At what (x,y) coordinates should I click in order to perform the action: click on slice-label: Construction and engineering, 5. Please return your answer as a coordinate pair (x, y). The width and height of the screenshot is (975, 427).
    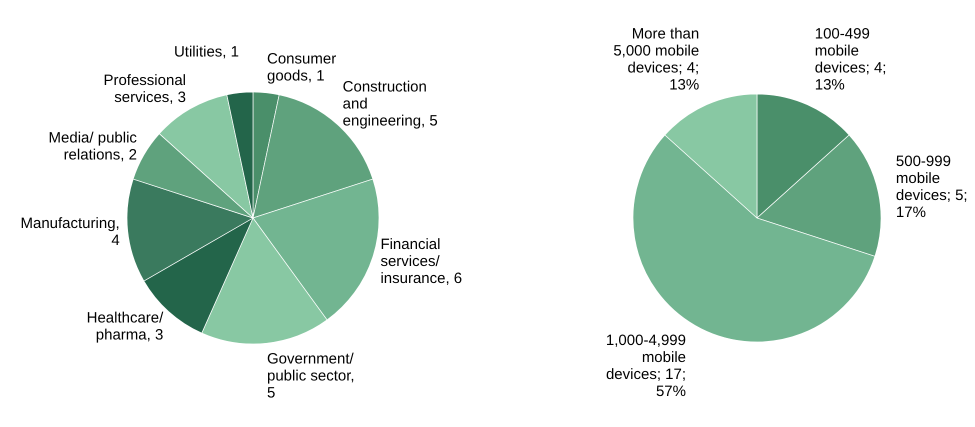
    Looking at the image, I should click on (390, 104).